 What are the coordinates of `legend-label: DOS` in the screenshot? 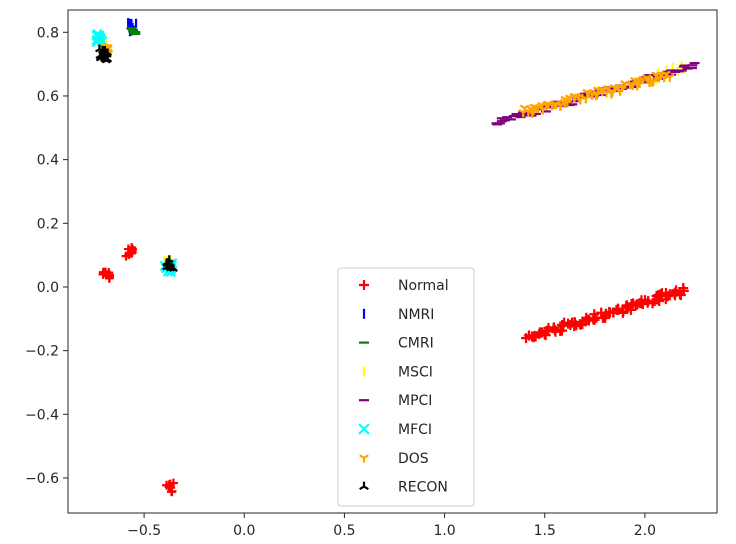 It's located at (413, 459).